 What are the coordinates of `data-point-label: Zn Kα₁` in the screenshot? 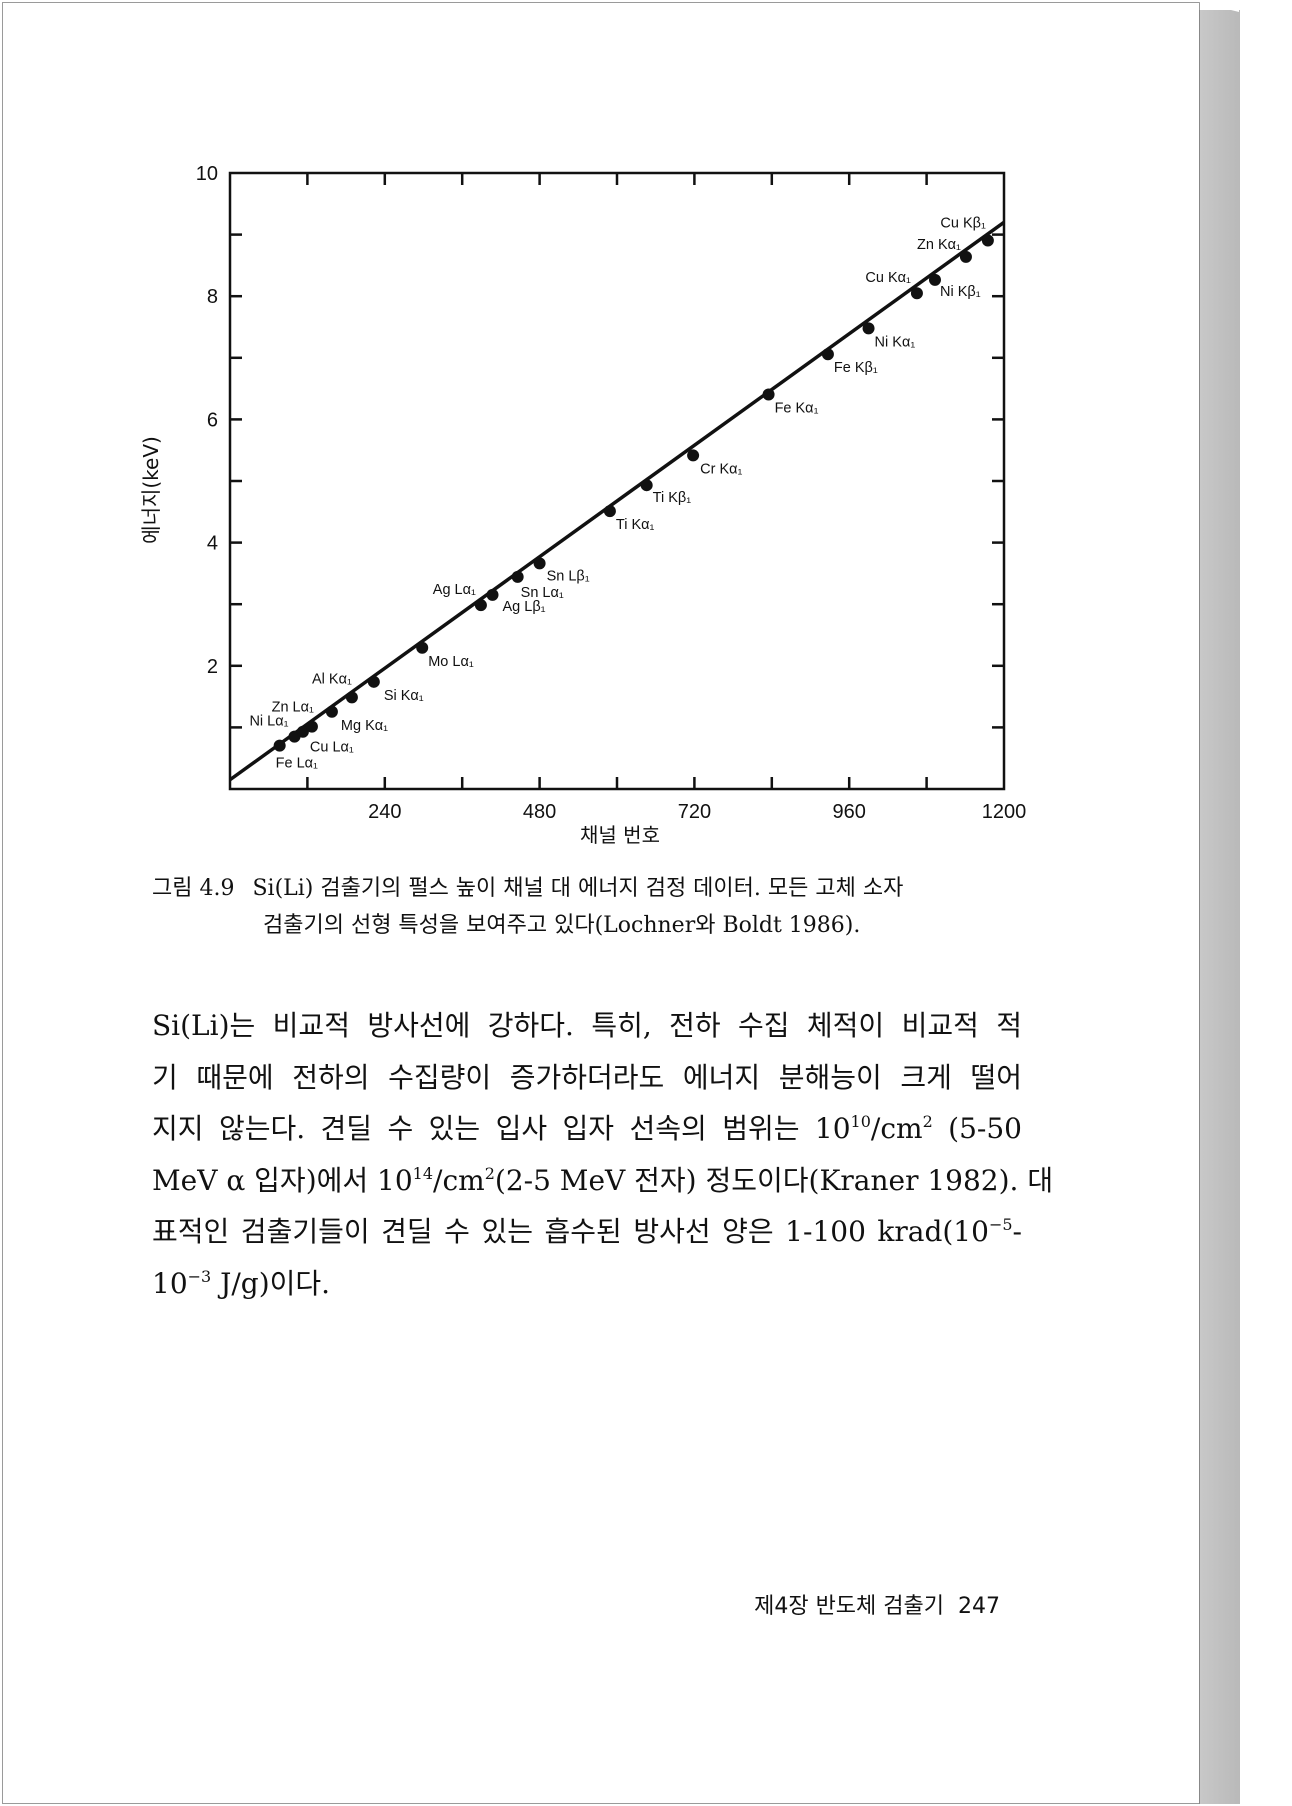 It's located at (939, 245).